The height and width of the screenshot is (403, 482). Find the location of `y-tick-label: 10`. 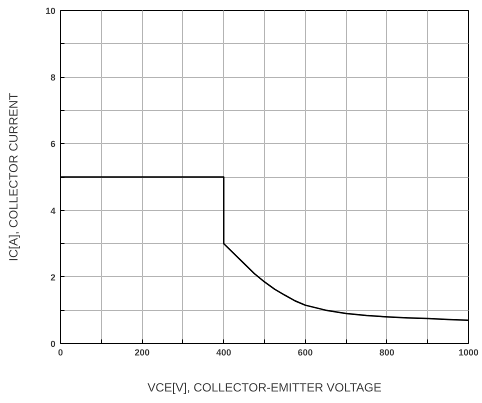

y-tick-label: 10 is located at coordinates (50, 11).